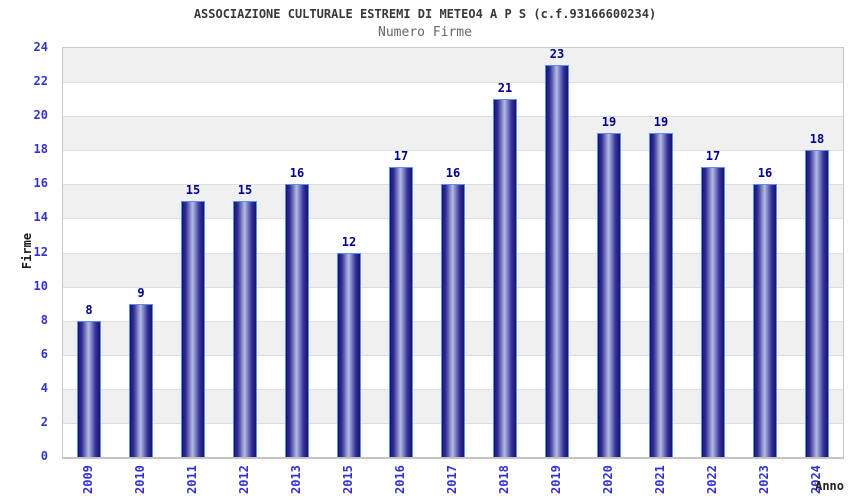 This screenshot has width=850, height=500. I want to click on x-tick-label: 2010, so click(140, 479).